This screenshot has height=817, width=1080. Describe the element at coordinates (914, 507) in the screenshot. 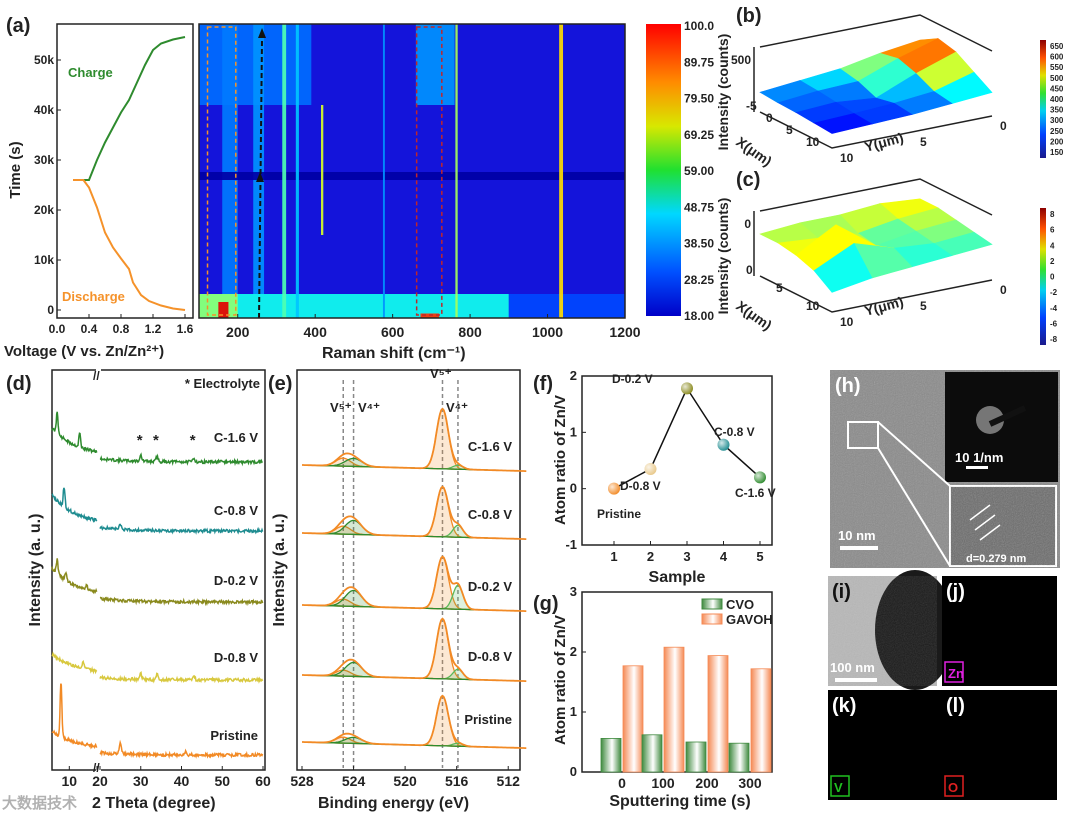

I see `zoom-line` at that location.